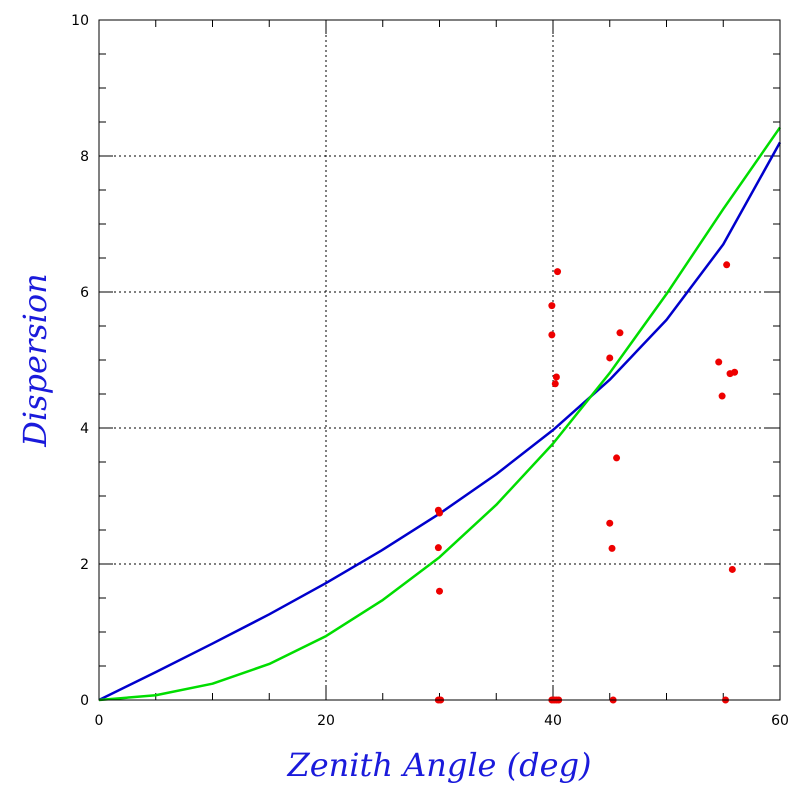 The height and width of the screenshot is (797, 797). What do you see at coordinates (84, 429) in the screenshot?
I see `y-tick-label: 4` at bounding box center [84, 429].